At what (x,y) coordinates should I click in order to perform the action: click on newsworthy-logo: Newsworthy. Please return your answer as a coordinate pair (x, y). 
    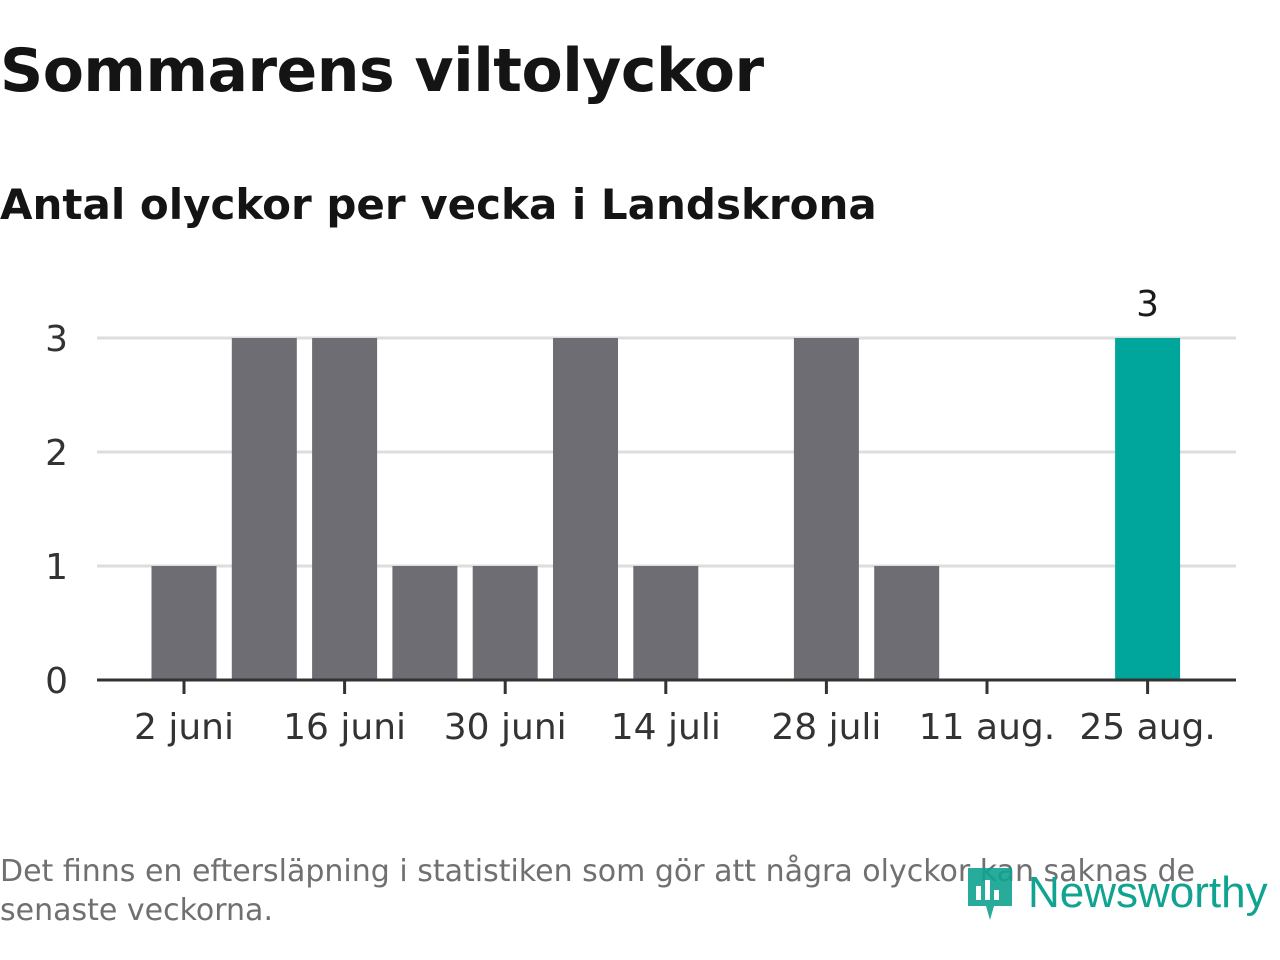
    Looking at the image, I should click on (1120, 893).